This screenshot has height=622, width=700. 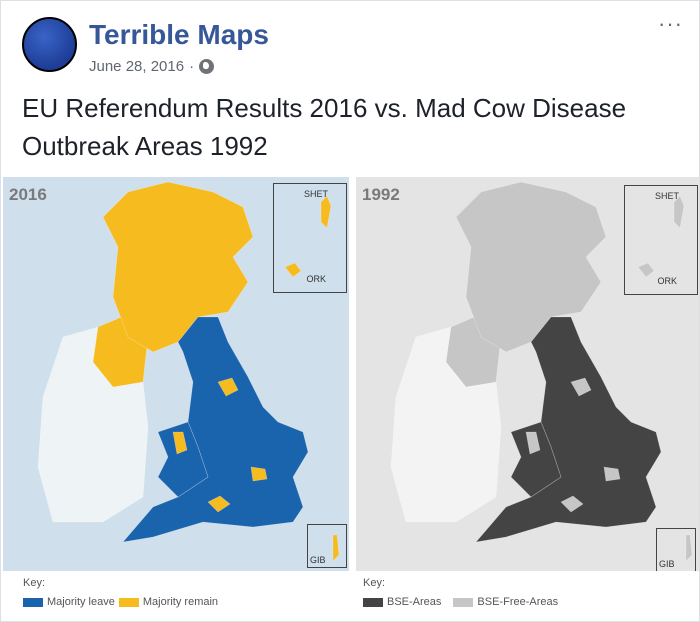 I want to click on page-avatar, so click(x=49, y=44).